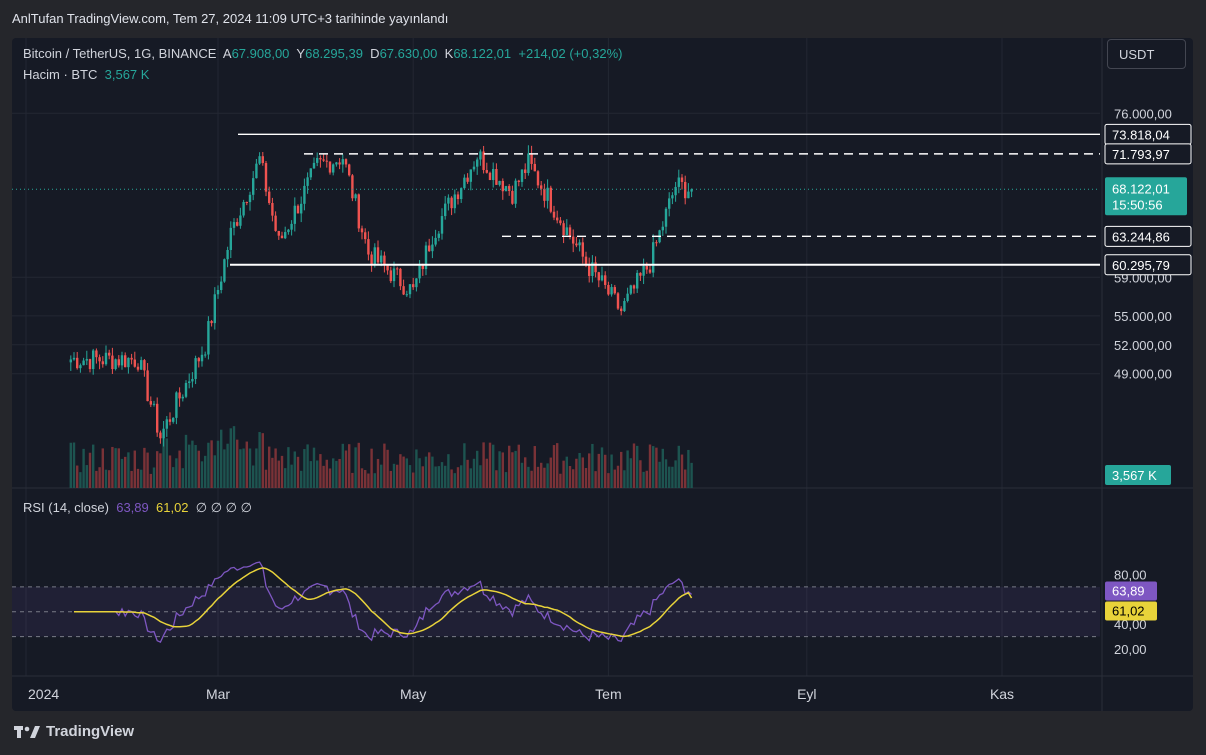 This screenshot has width=1206, height=755. Describe the element at coordinates (74, 731) in the screenshot. I see `footer-brand: TradingView` at that location.